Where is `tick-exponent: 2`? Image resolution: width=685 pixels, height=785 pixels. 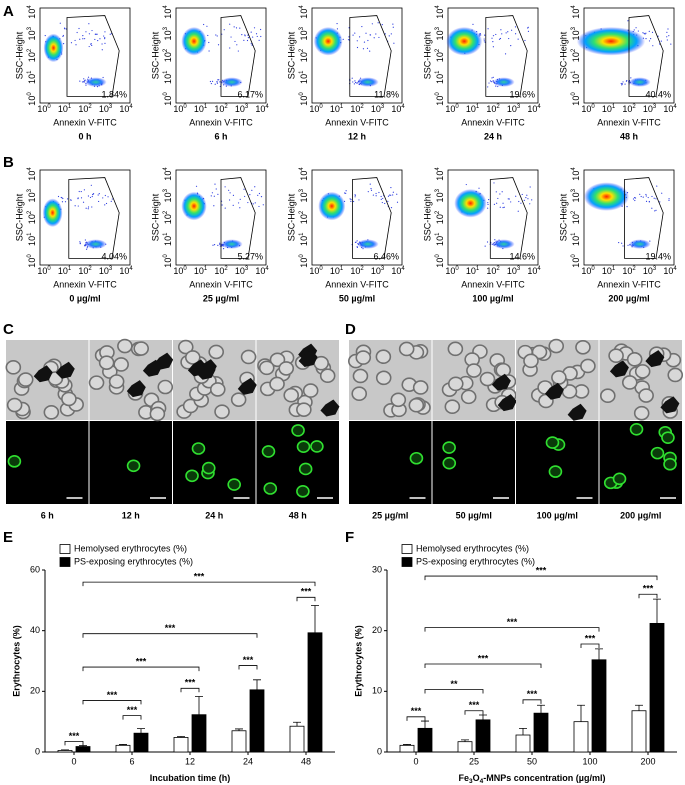
tick-exponent: 2 is located at coordinates (302, 212).